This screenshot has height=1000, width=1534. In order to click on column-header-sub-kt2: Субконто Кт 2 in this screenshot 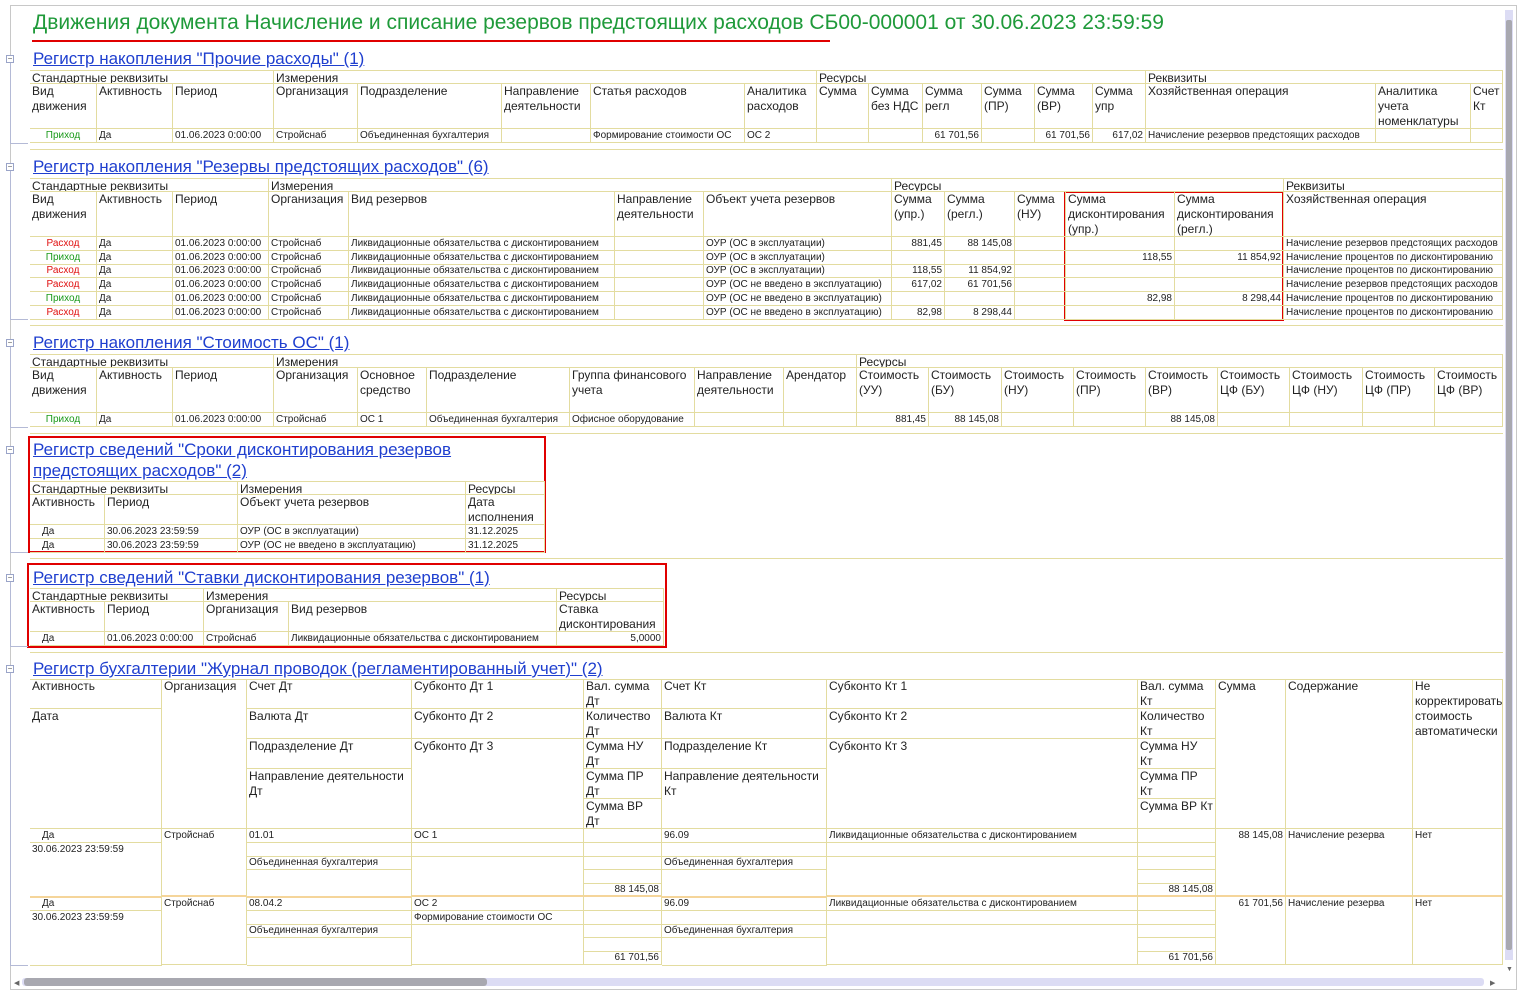, I will do `click(982, 724)`.